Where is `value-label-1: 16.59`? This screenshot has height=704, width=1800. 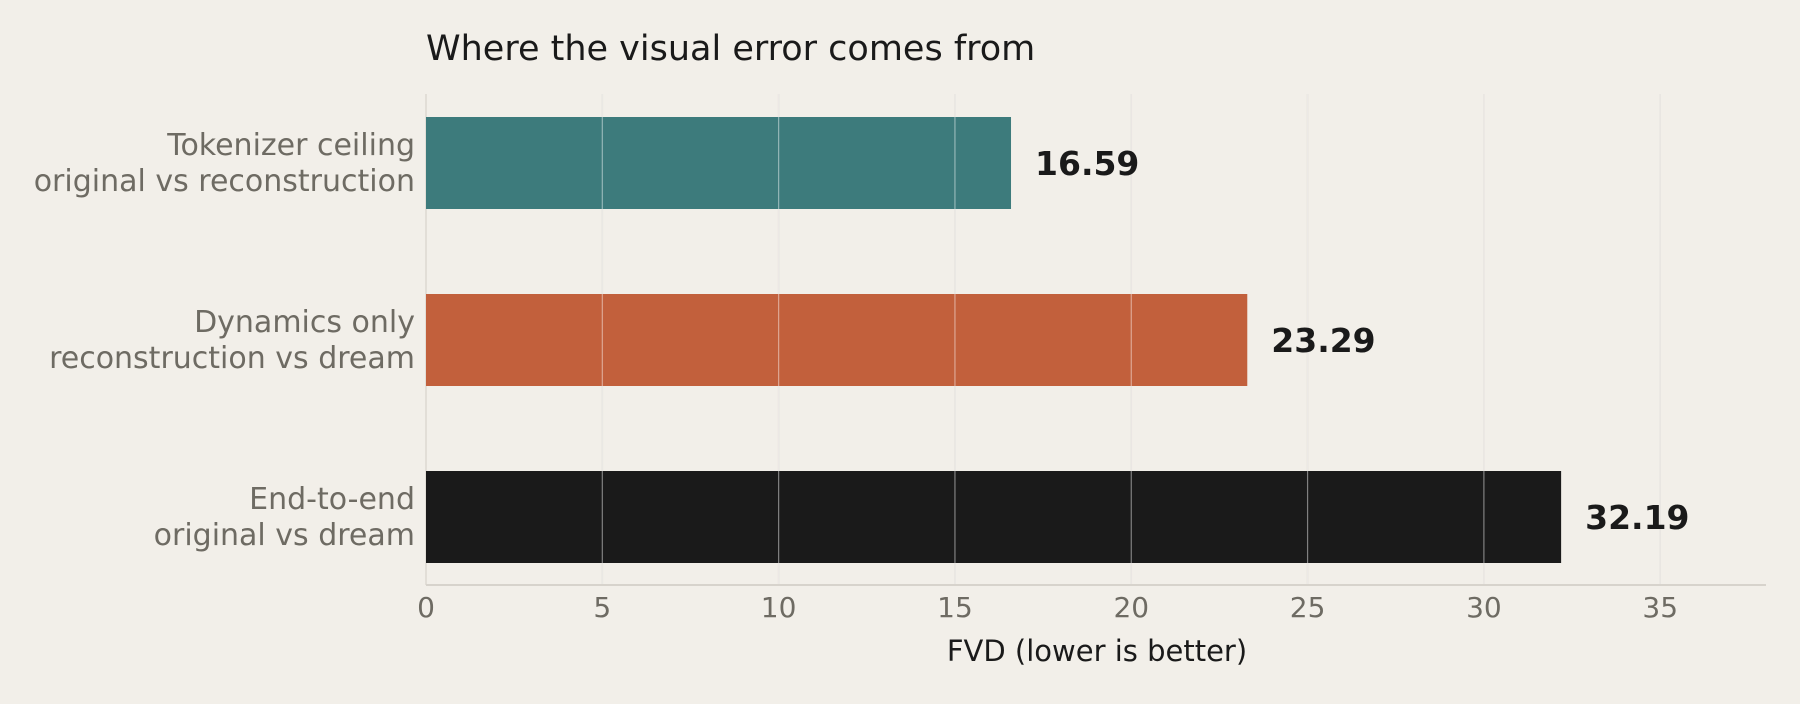 value-label-1: 16.59 is located at coordinates (1087, 163).